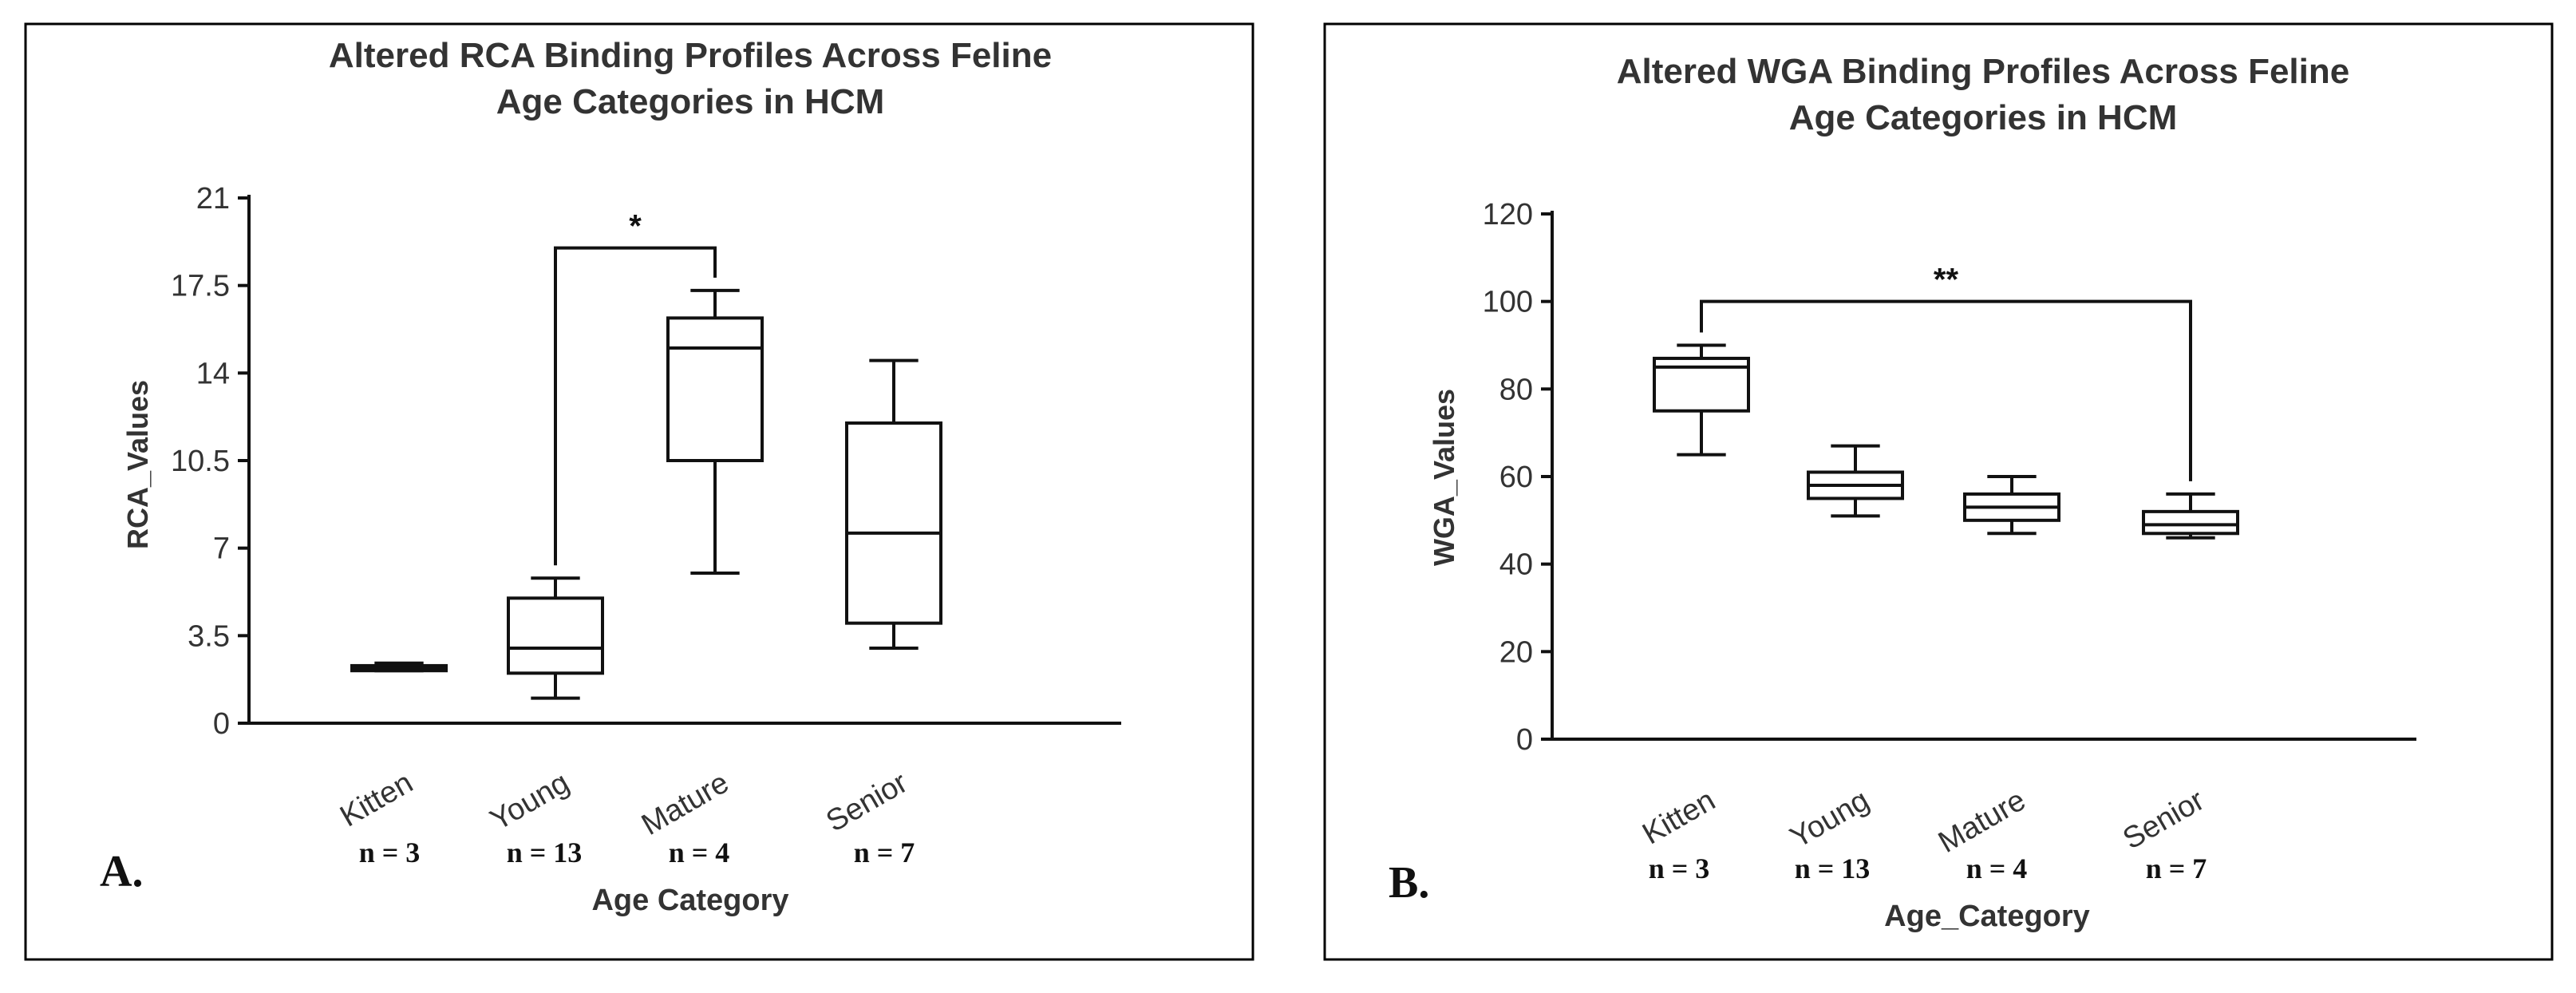  What do you see at coordinates (635, 226) in the screenshot?
I see `significance-label: *` at bounding box center [635, 226].